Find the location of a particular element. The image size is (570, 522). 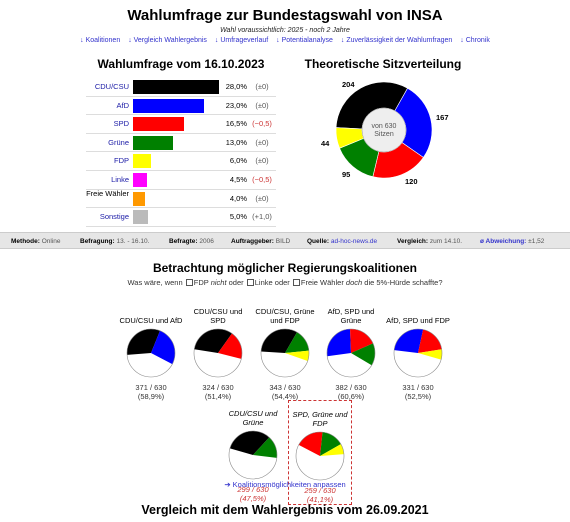

info-abweichung: ø Abweichung: ±1,52 is located at coordinates (512, 241).